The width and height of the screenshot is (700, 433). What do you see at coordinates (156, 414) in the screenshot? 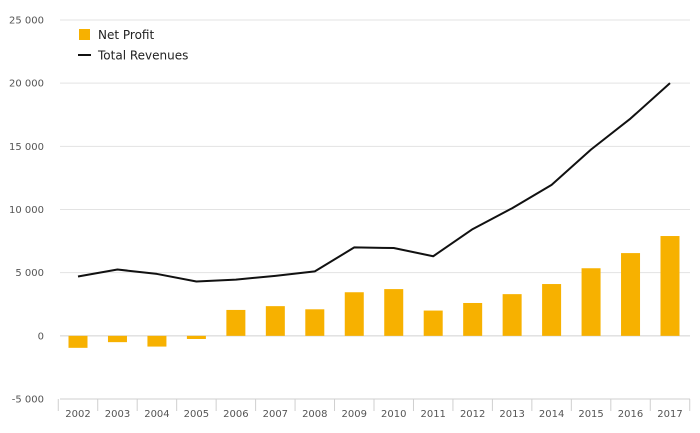
I see `x-tick-label: 2004` at bounding box center [156, 414].